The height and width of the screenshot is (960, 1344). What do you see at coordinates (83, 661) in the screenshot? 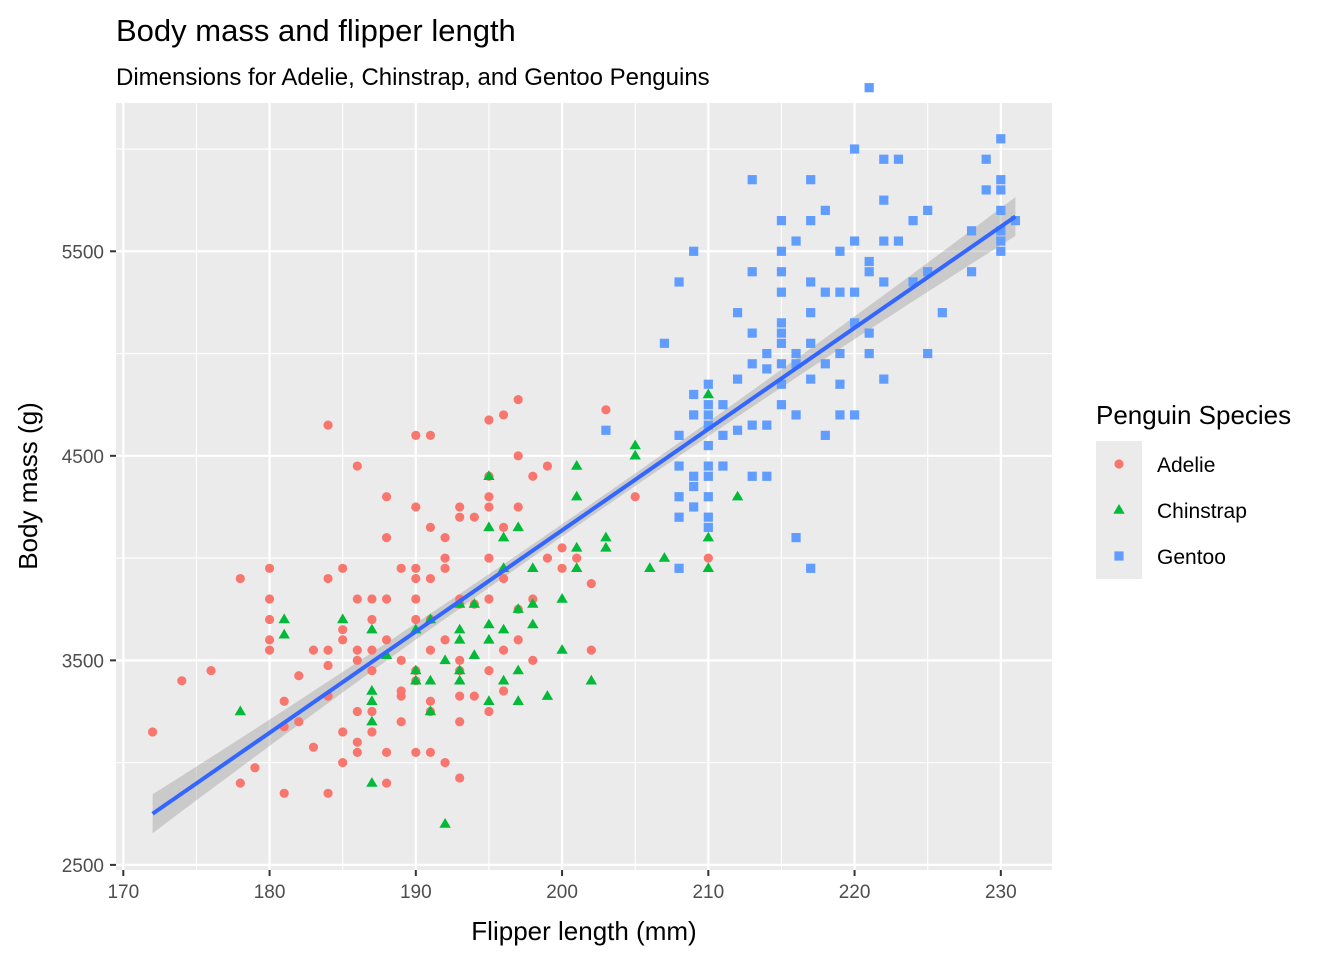
I see `y-tick-label: 3500` at bounding box center [83, 661].